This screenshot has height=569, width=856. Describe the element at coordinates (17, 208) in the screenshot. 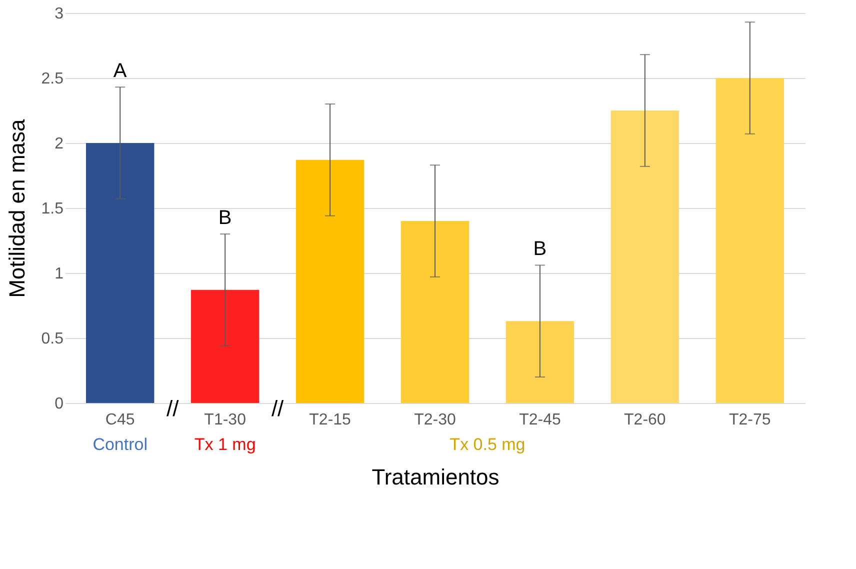

I see `y-axis-title: Motilidad en masa` at that location.